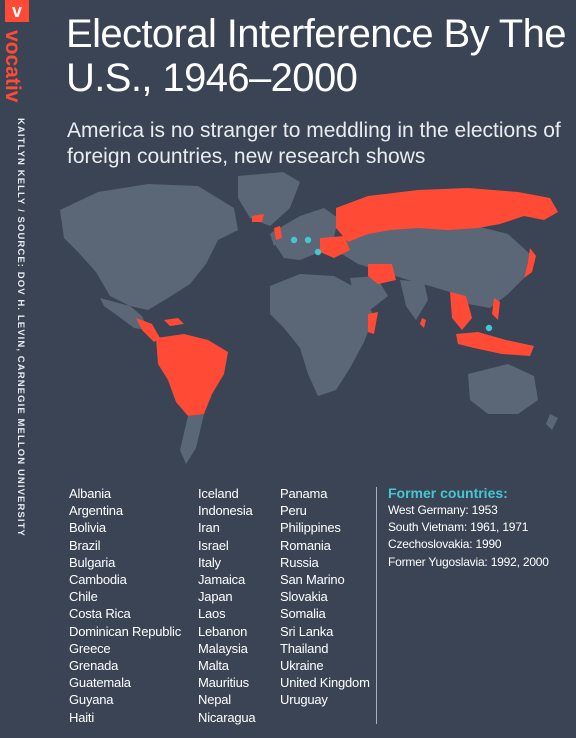  I want to click on highlight-uk, so click(278, 233).